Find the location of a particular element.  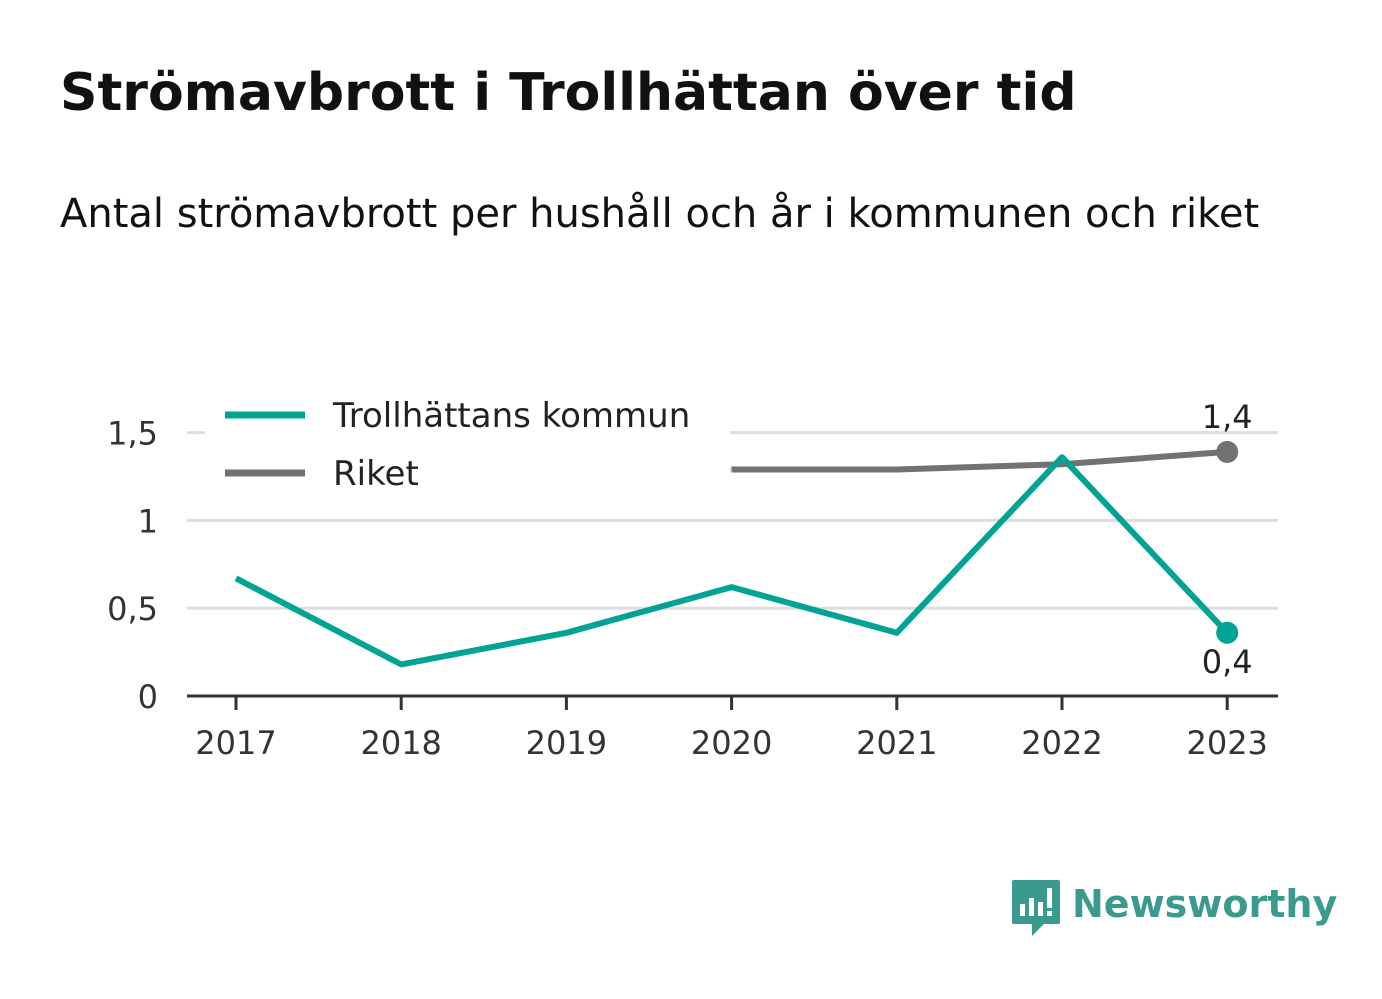

y-tick-label: 1,5 is located at coordinates (132, 434).